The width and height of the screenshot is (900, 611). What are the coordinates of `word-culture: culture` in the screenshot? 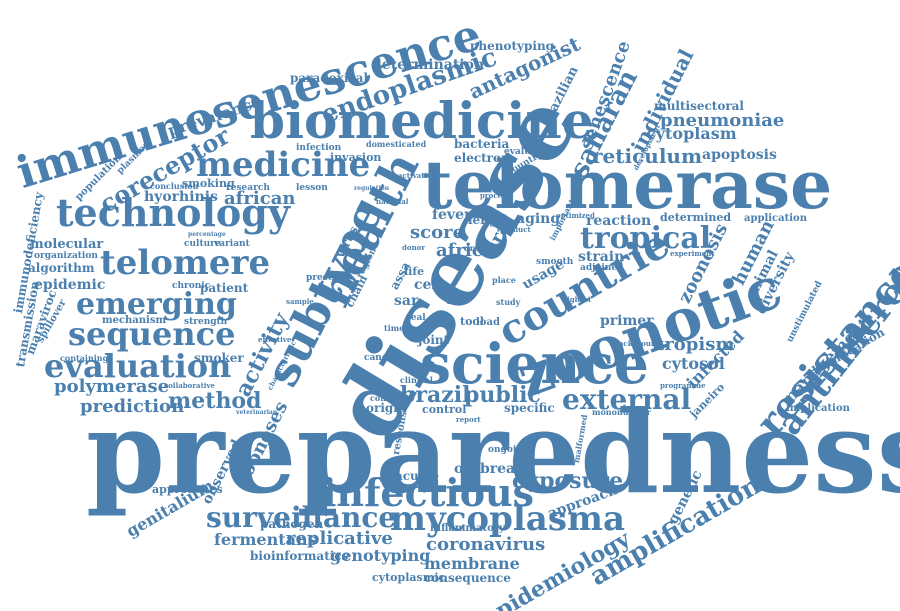 It's located at (202, 244).